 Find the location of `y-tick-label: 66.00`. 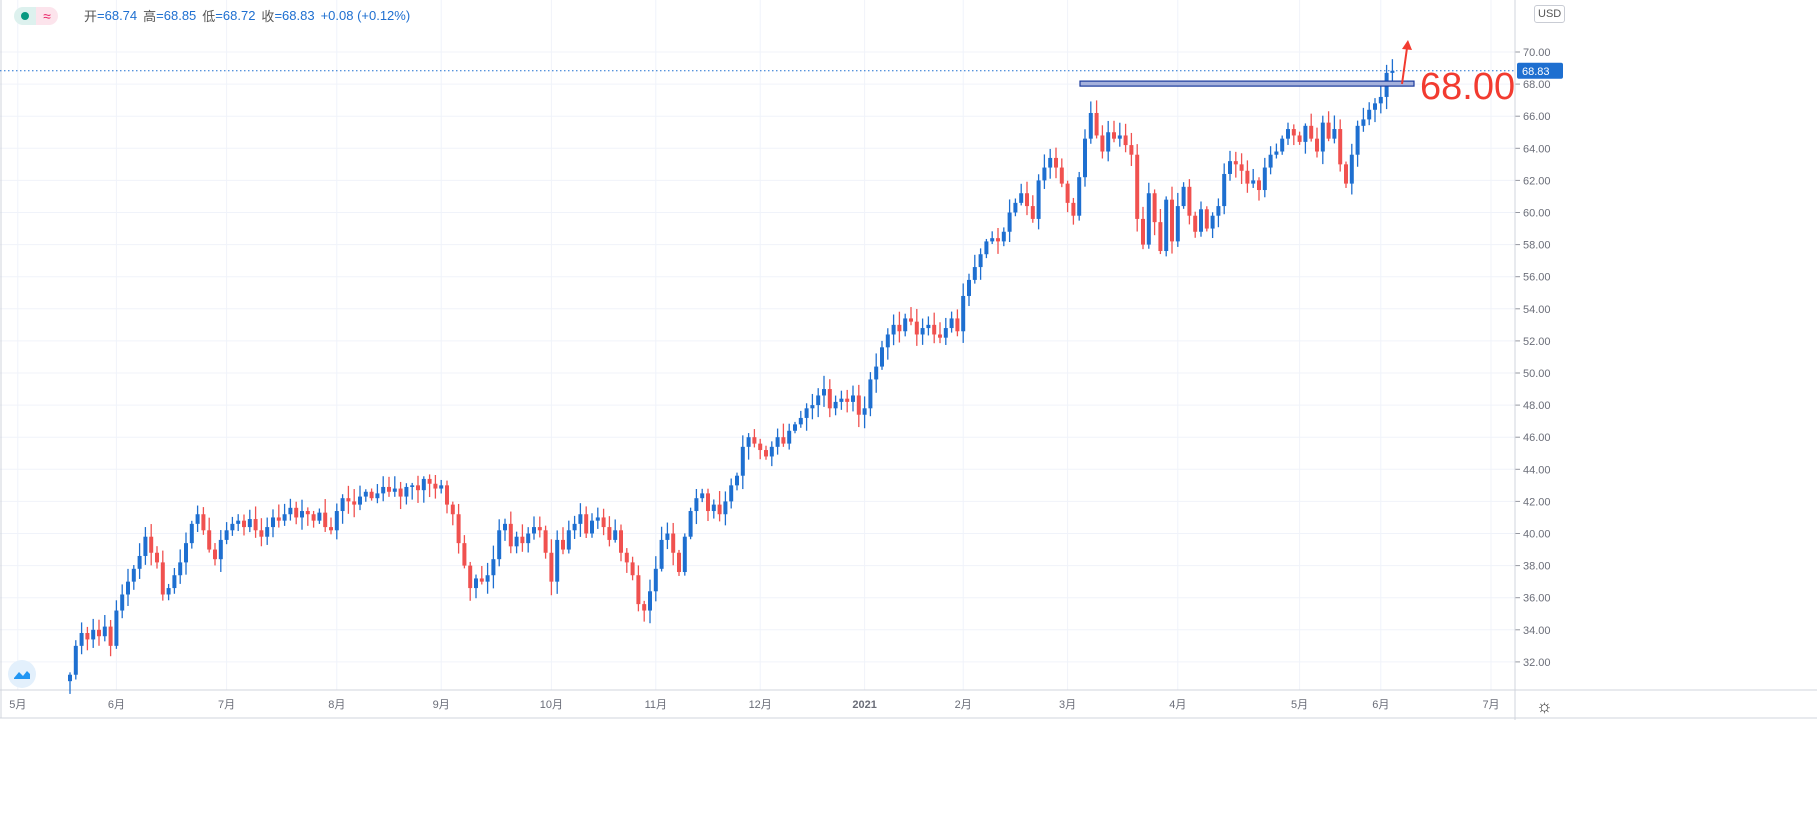

y-tick-label: 66.00 is located at coordinates (1537, 117).